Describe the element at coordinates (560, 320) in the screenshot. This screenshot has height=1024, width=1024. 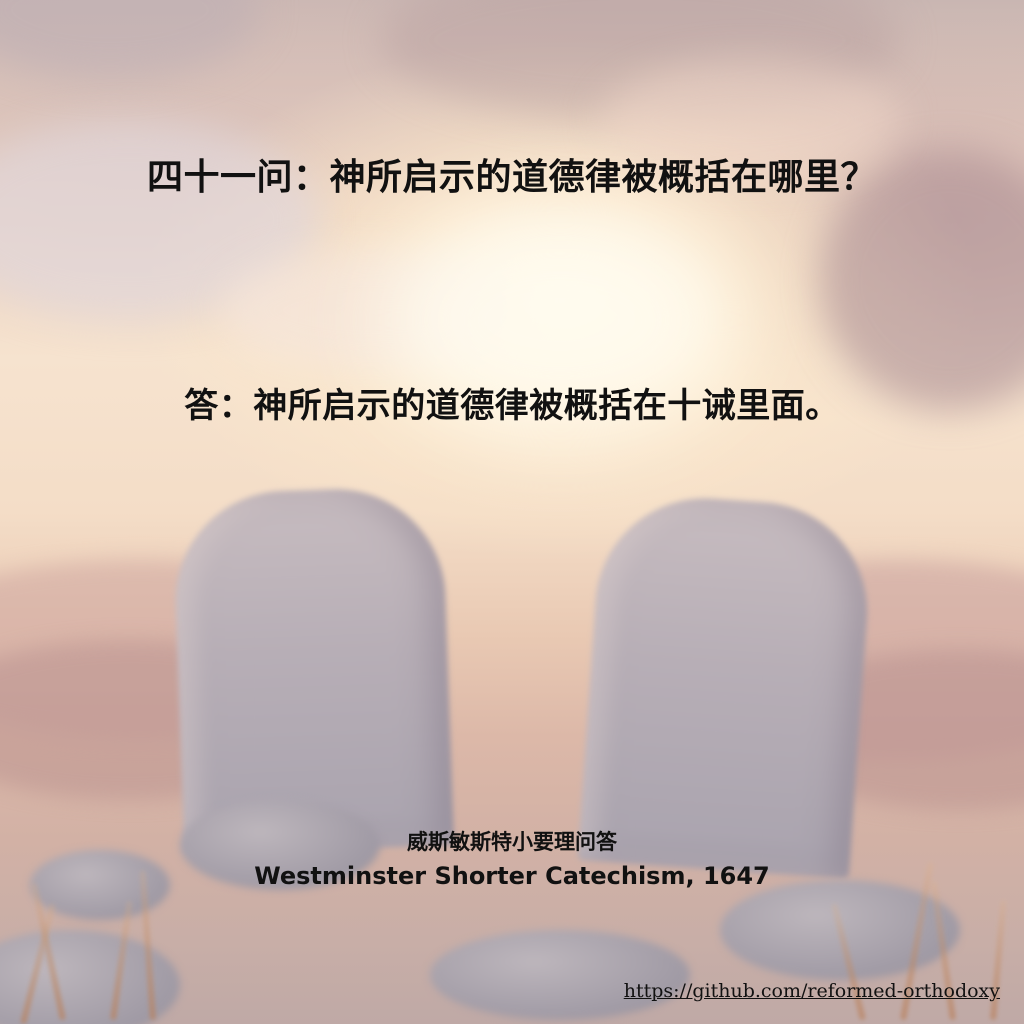
I see `sun-glow` at that location.